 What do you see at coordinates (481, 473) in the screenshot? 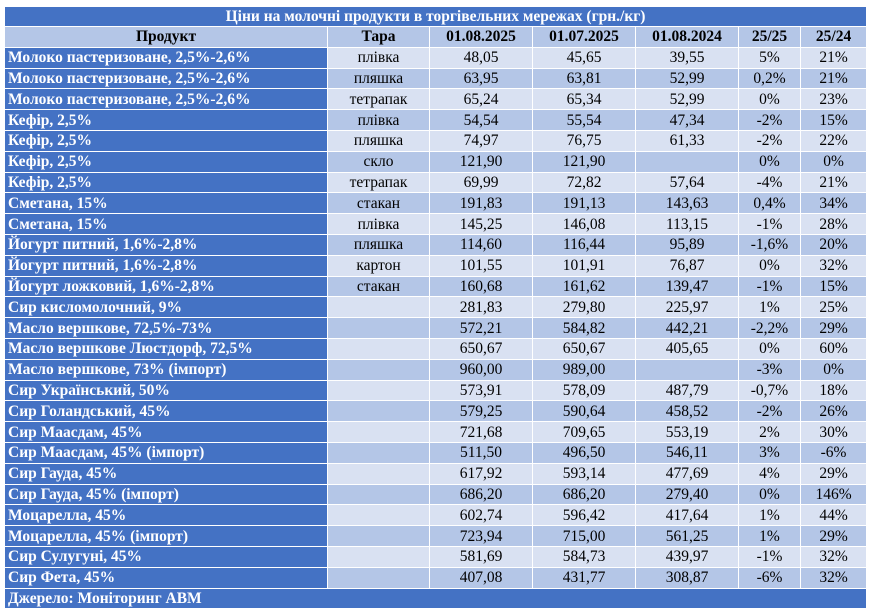
I see `cell-price-date-1: 617,92` at bounding box center [481, 473].